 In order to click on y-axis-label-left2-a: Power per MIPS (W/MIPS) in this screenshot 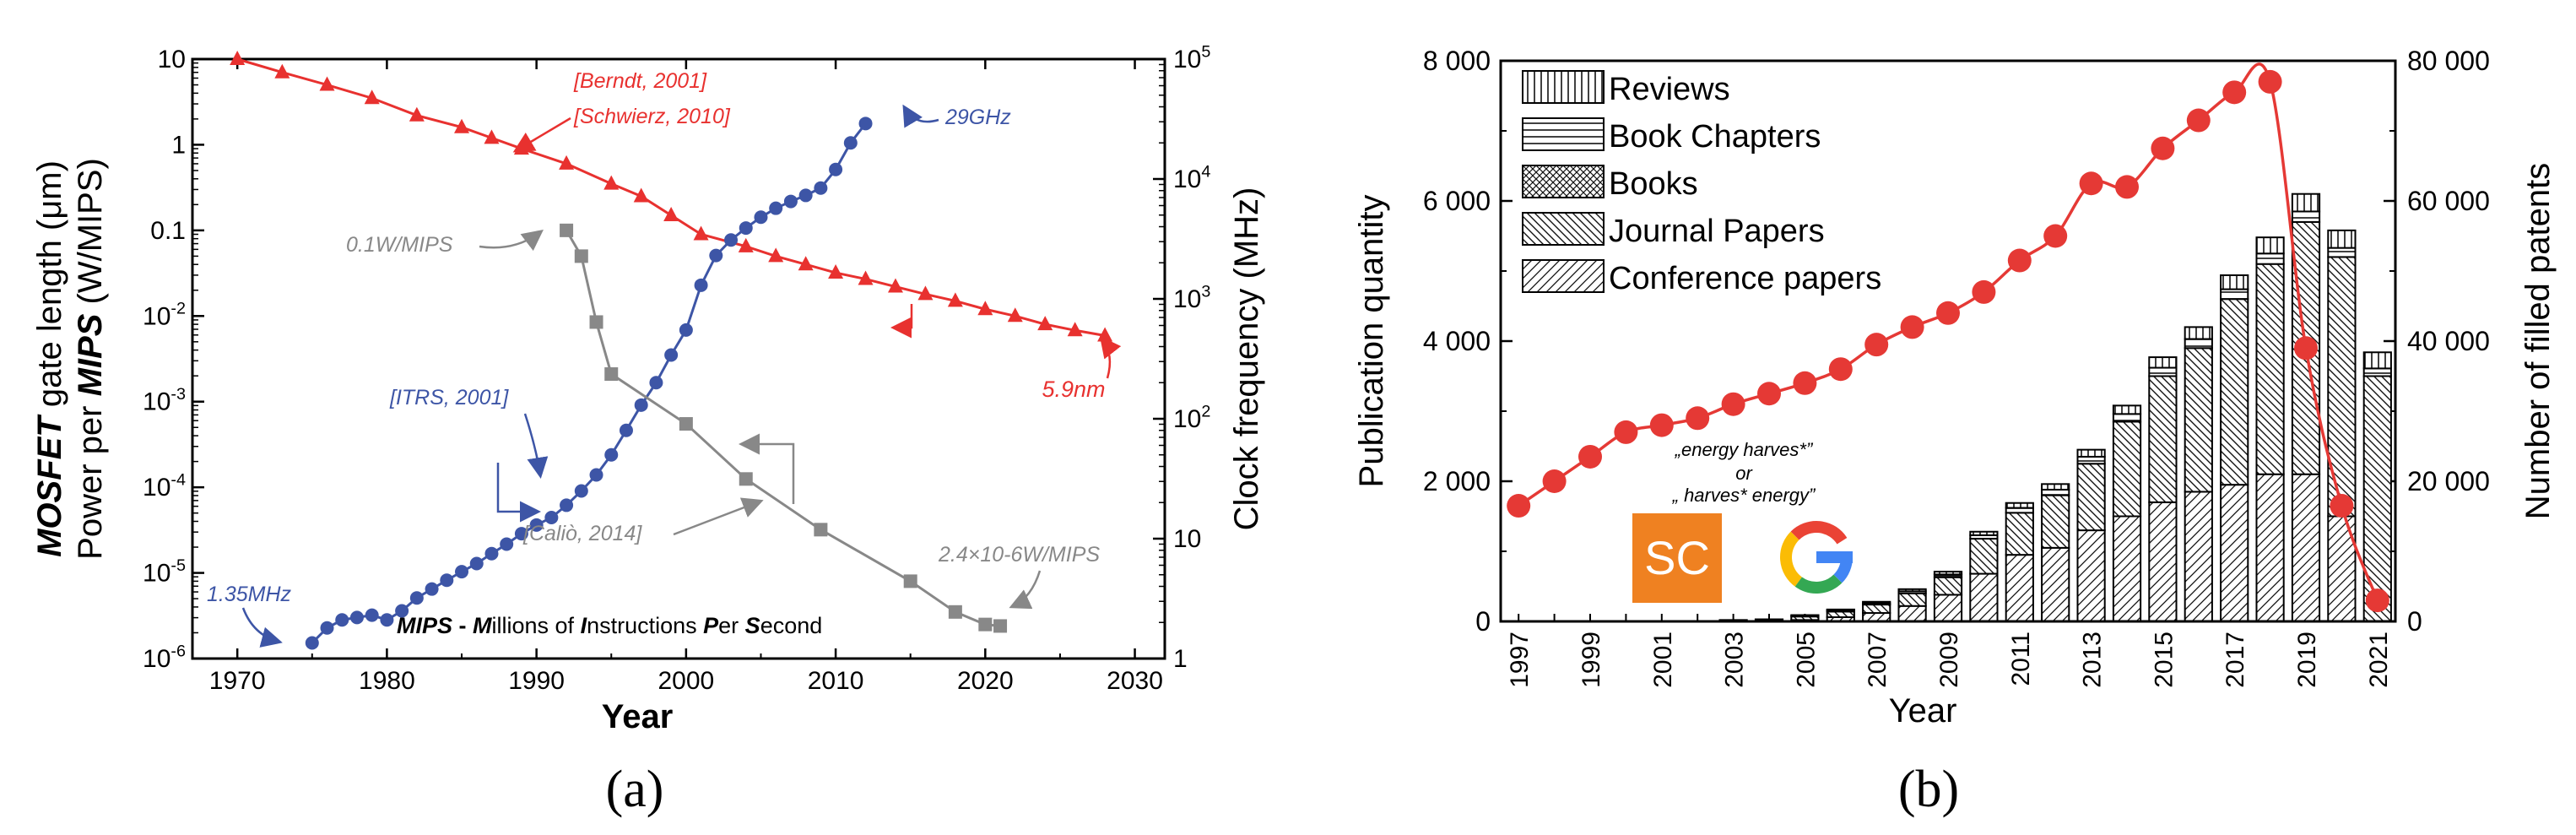, I will do `click(90, 359)`.